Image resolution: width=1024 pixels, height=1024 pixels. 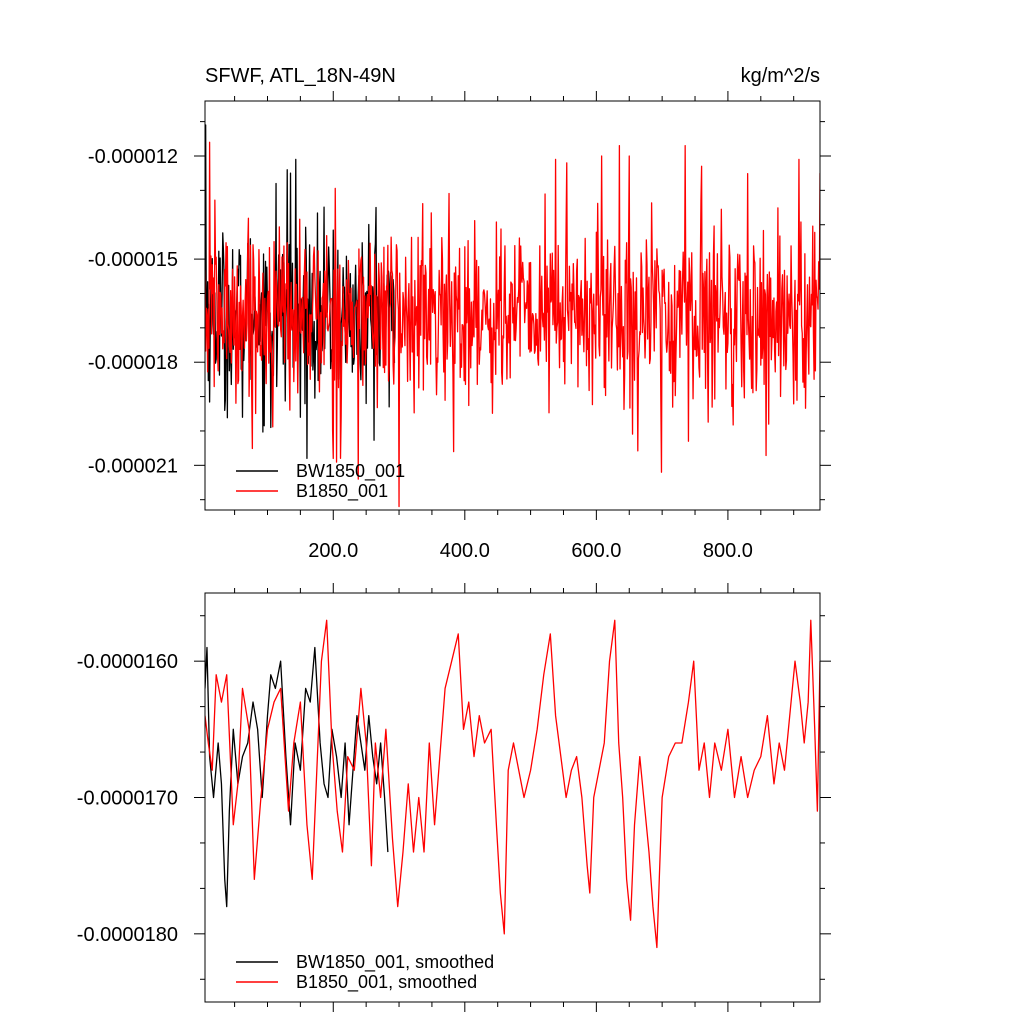 I want to click on y-tick-label-1: -0.000015, so click(x=133, y=260).